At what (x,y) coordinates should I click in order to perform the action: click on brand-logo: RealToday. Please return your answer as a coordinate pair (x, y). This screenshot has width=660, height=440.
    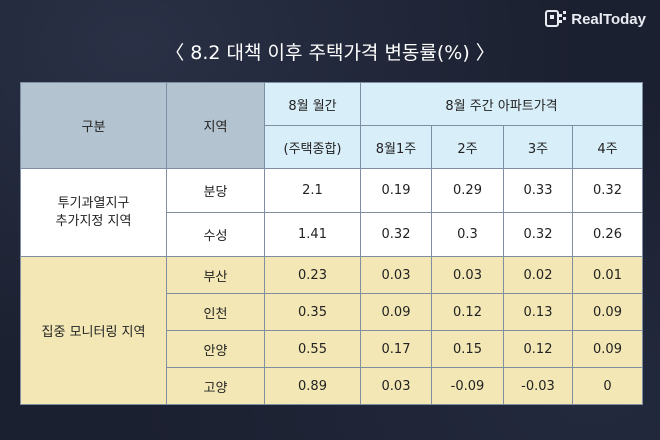
    Looking at the image, I should click on (595, 19).